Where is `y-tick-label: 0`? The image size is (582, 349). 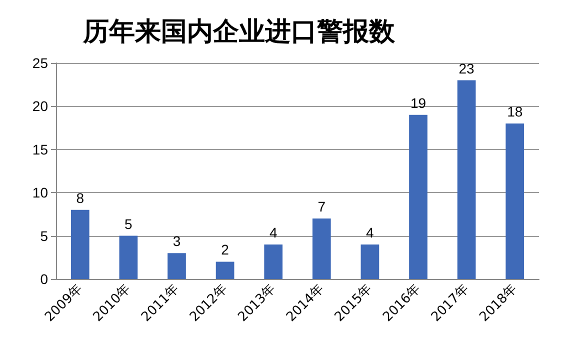 y-tick-label: 0 is located at coordinates (44, 279).